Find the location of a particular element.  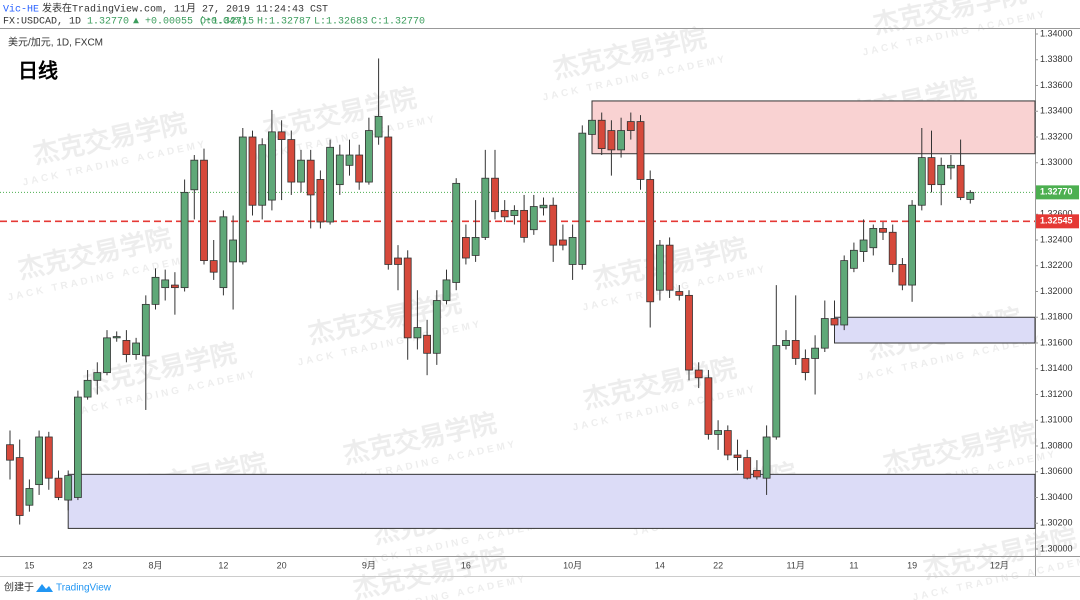

x-tick-label: 10月 is located at coordinates (572, 565).